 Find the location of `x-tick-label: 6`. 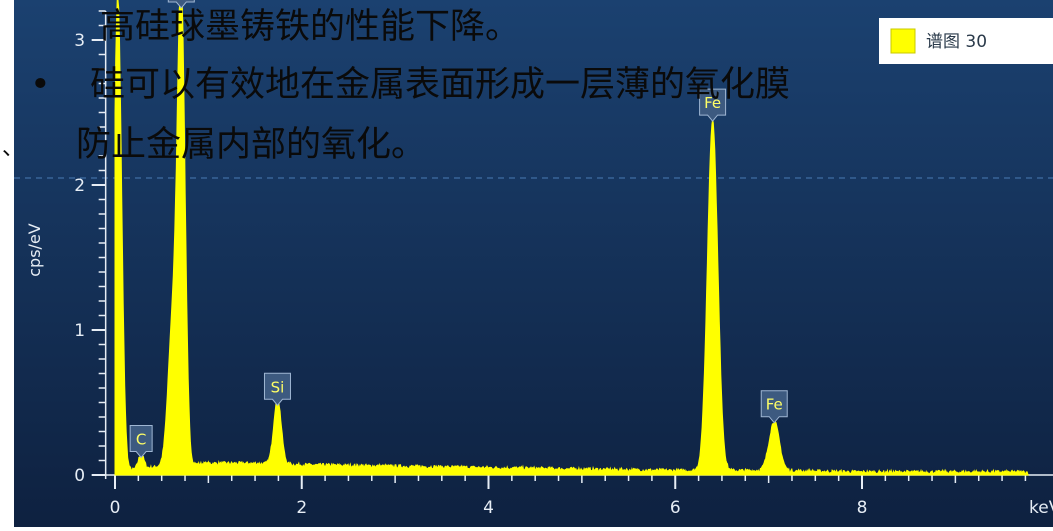

x-tick-label: 6 is located at coordinates (675, 508).